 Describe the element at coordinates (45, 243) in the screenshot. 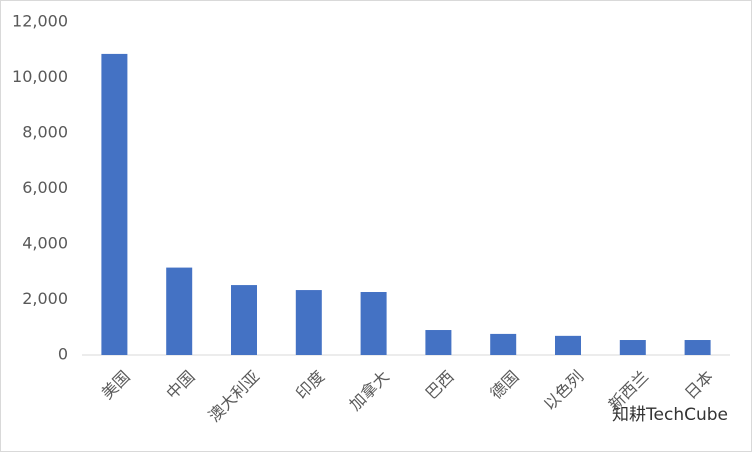

I see `y-tick-label: 4,000` at that location.